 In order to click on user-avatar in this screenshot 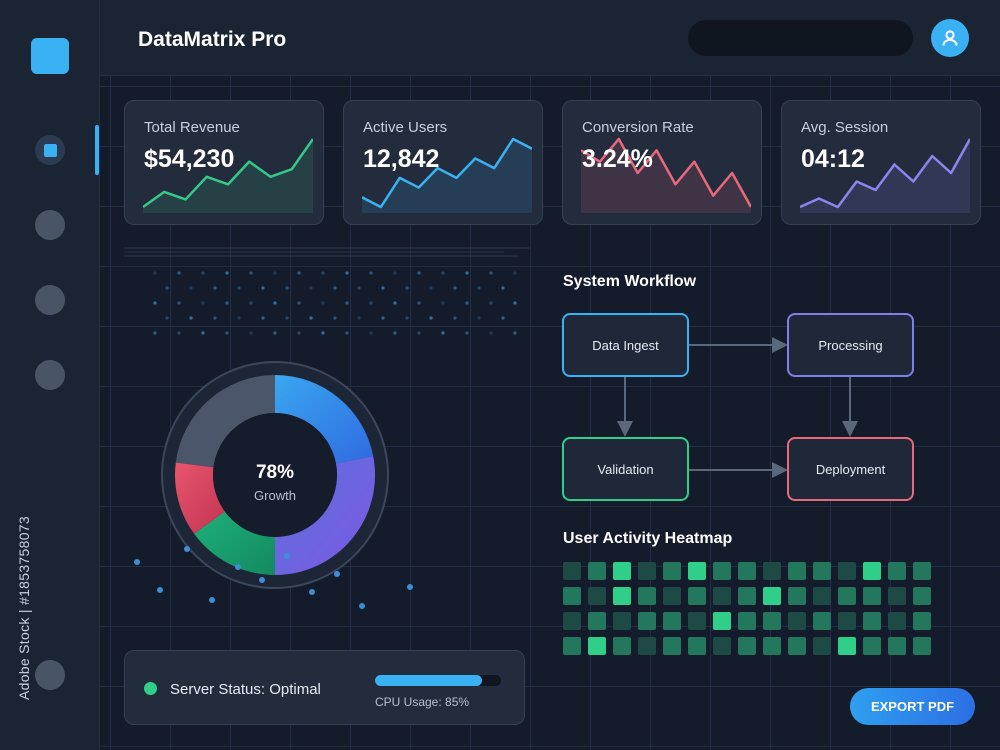, I will do `click(950, 38)`.